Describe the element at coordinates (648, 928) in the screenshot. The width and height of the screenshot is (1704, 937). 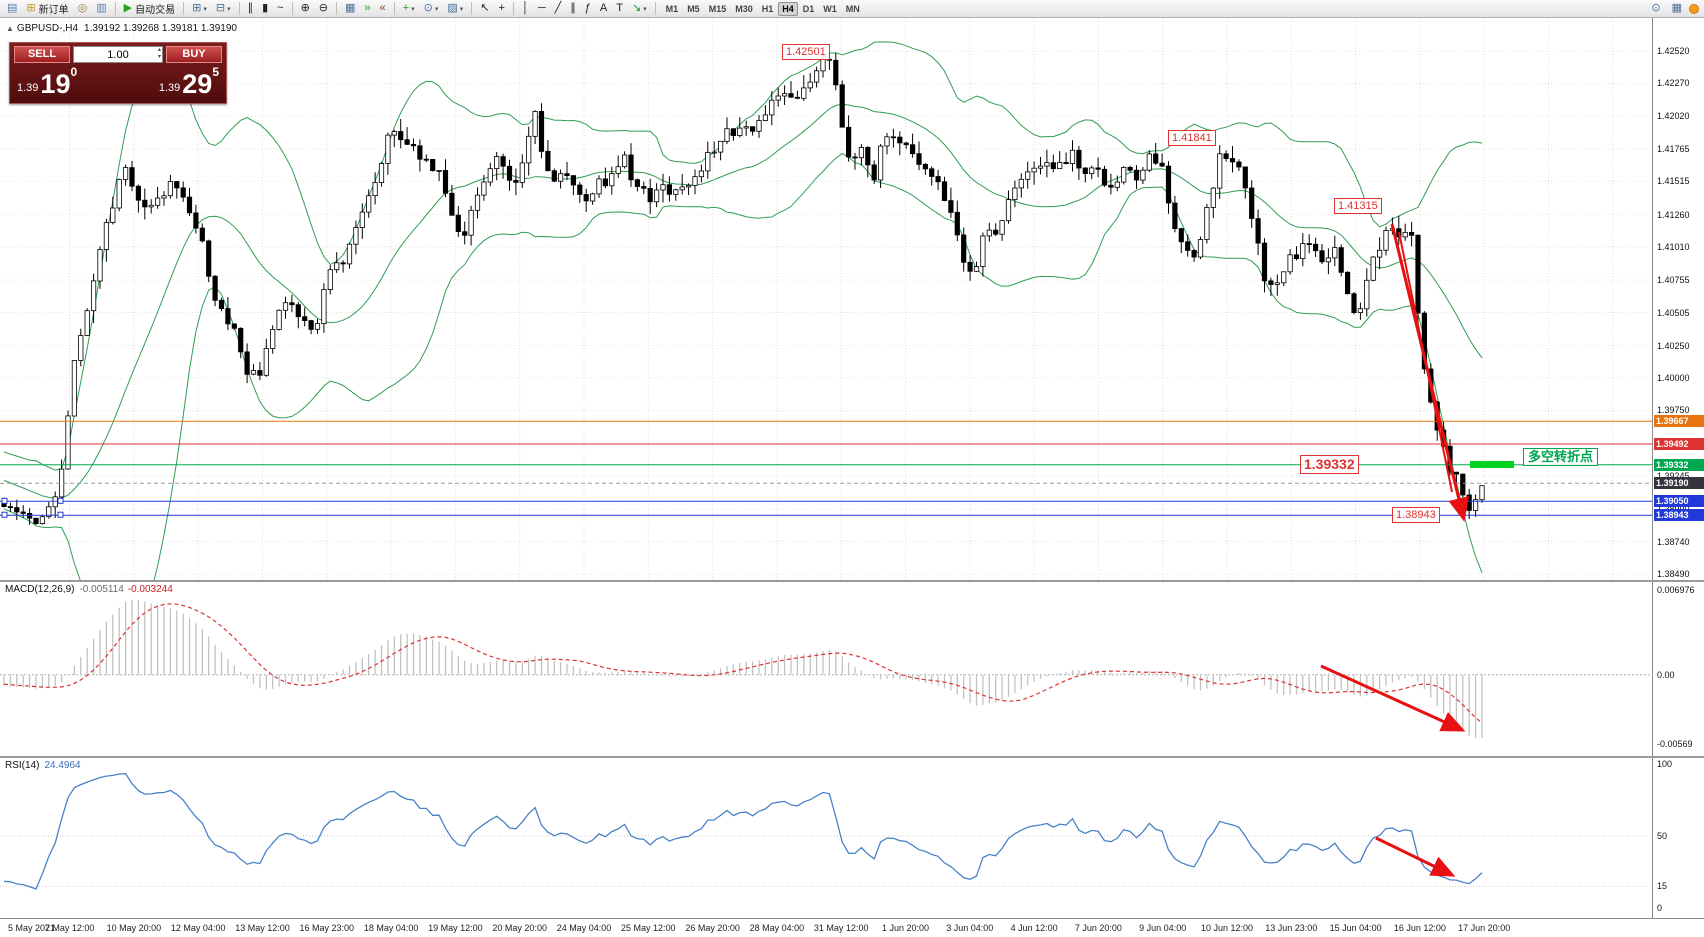
I see `time-label: 25 May 12:00` at that location.